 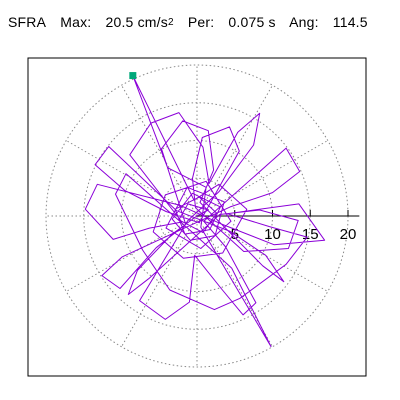 I want to click on max-value-text: 20.5 cm/s, so click(x=136, y=22).